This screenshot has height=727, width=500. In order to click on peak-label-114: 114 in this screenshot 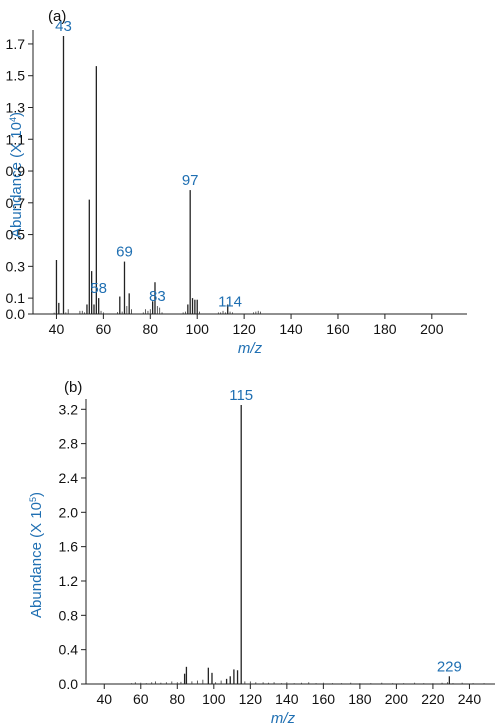, I will do `click(230, 302)`.